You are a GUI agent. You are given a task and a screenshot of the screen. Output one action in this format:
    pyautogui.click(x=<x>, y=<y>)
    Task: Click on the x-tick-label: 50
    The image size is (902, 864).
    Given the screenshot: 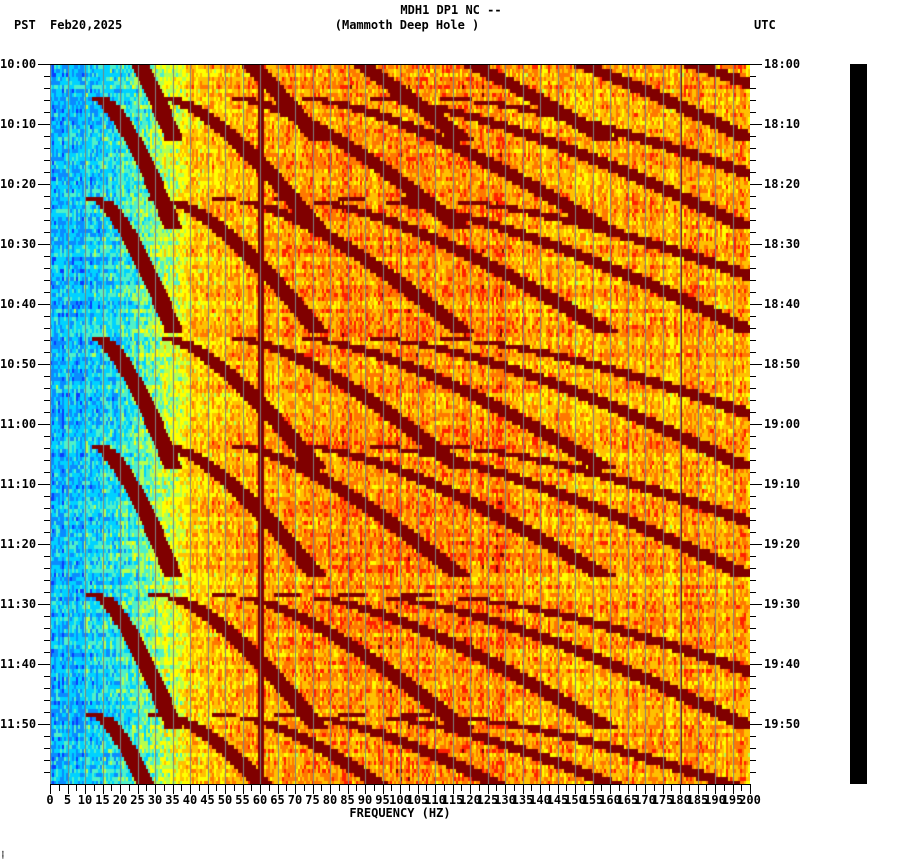 What is the action you would take?
    pyautogui.click(x=225, y=800)
    